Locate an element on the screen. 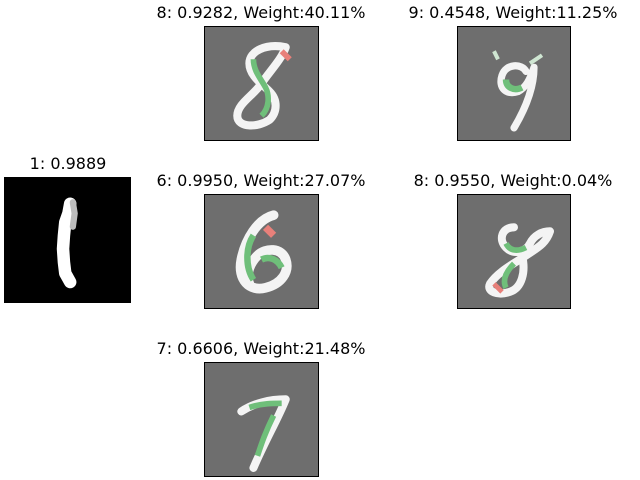 The image size is (640, 480). query-digit-one is located at coordinates (67, 243).